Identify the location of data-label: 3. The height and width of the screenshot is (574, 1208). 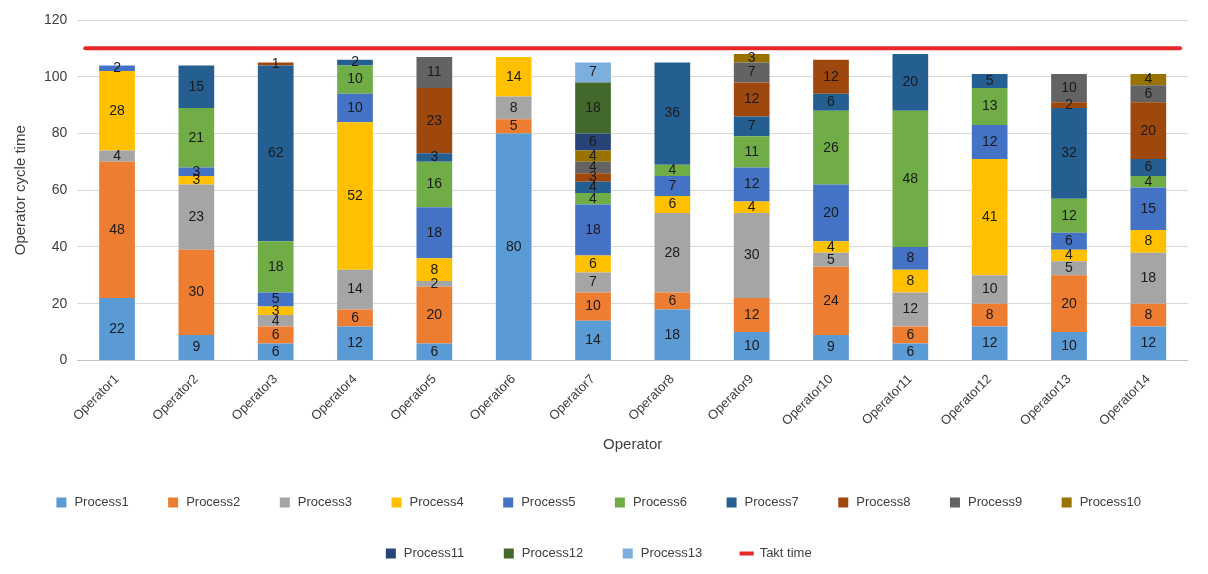
(751, 57).